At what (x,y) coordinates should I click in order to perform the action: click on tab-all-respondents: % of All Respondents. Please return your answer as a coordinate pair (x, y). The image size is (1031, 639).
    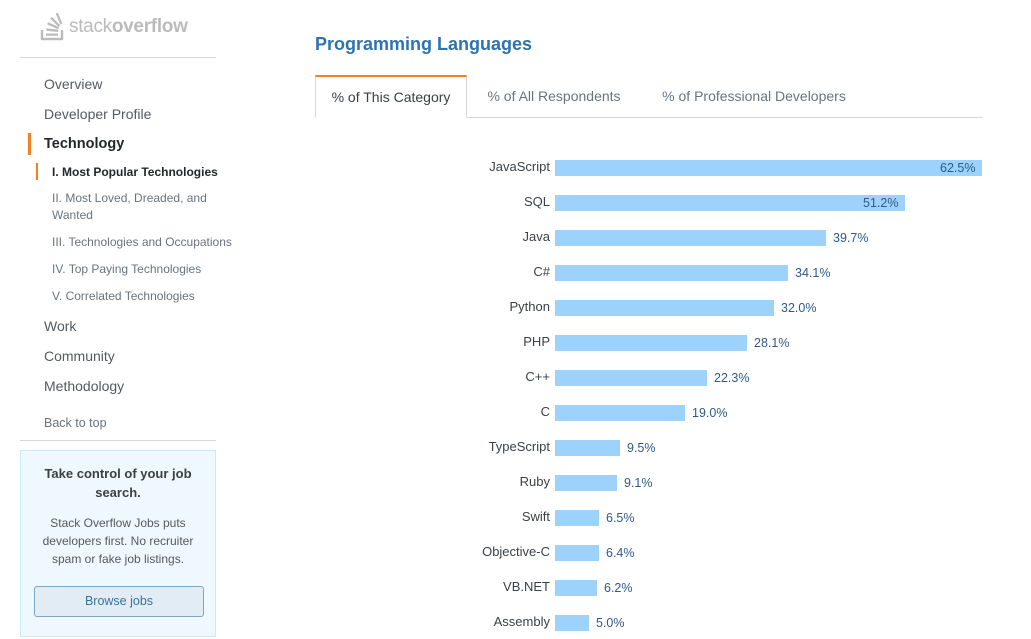
    Looking at the image, I should click on (554, 96).